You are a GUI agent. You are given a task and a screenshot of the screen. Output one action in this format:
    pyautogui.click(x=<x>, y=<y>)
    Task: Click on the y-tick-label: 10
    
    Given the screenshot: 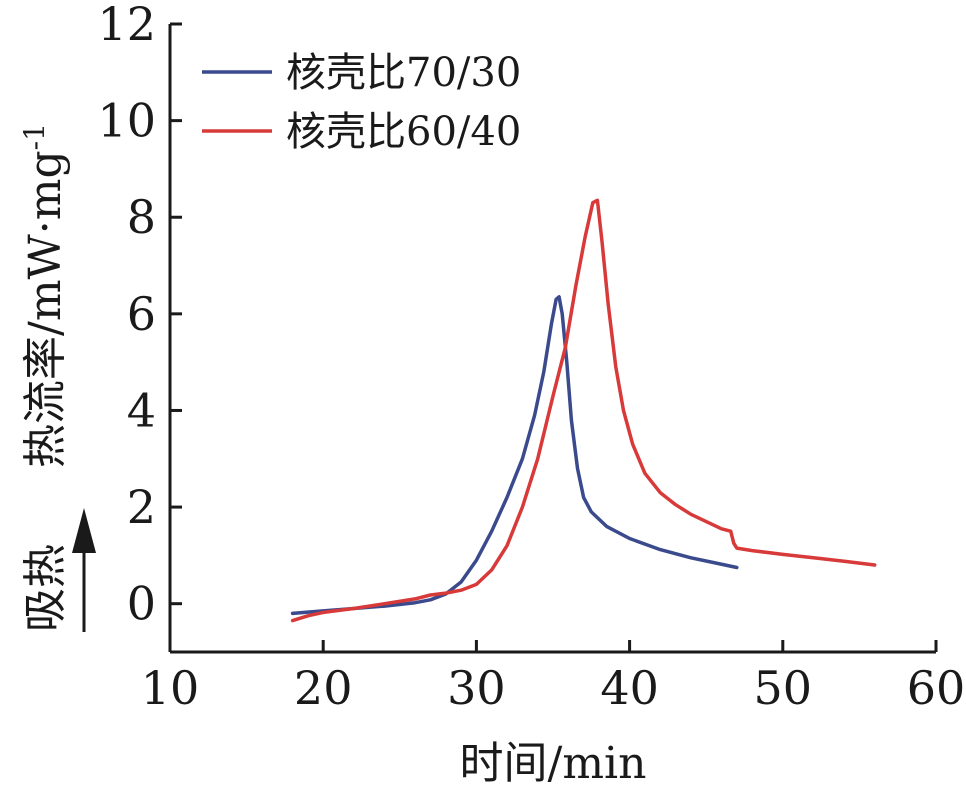 What is the action you would take?
    pyautogui.click(x=126, y=121)
    